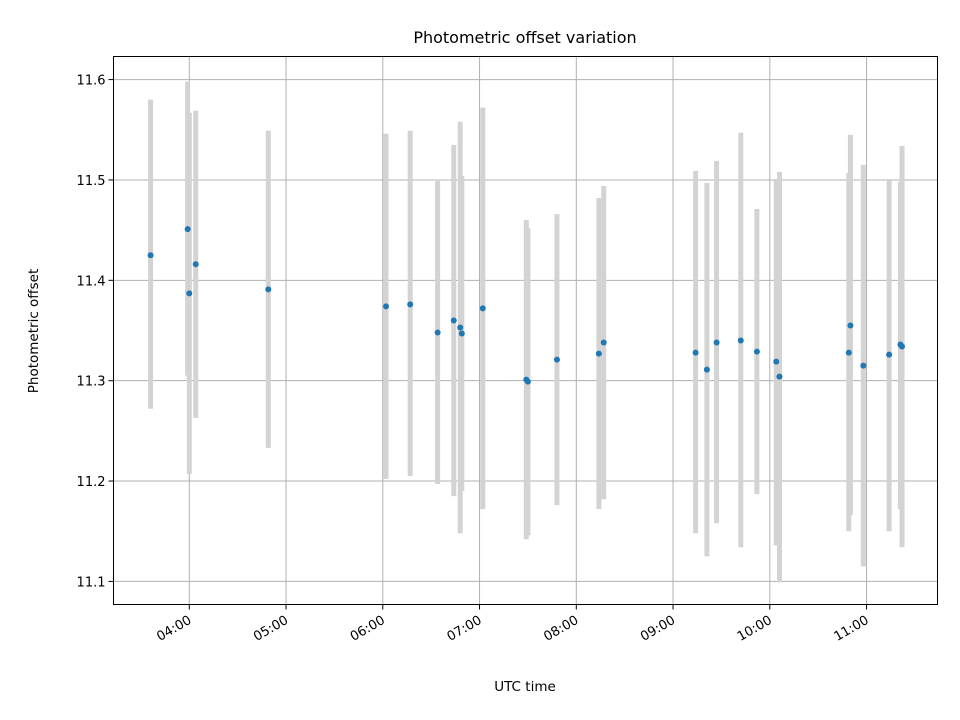  Describe the element at coordinates (91, 482) in the screenshot. I see `y-tick-label: 11.2` at that location.